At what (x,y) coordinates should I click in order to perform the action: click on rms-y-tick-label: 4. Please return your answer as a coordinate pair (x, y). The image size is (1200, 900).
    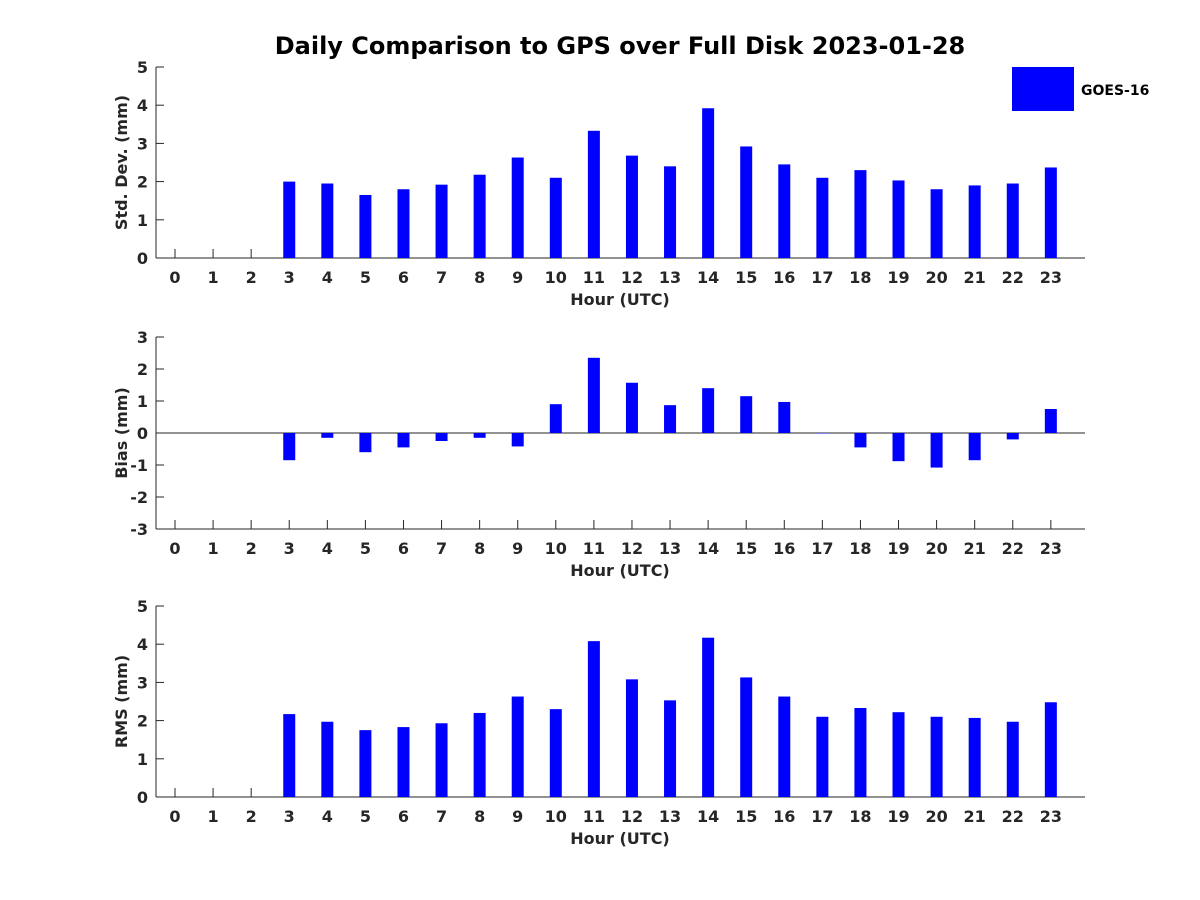
    Looking at the image, I should click on (142, 644).